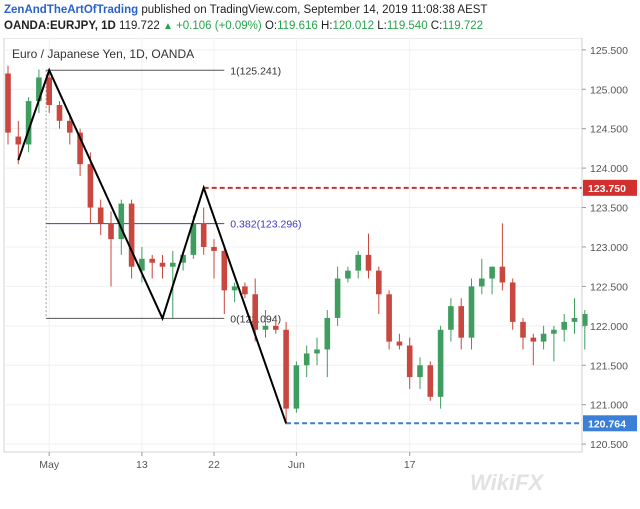 The height and width of the screenshot is (509, 640). What do you see at coordinates (142, 465) in the screenshot?
I see `x-tick-label: 13` at bounding box center [142, 465].